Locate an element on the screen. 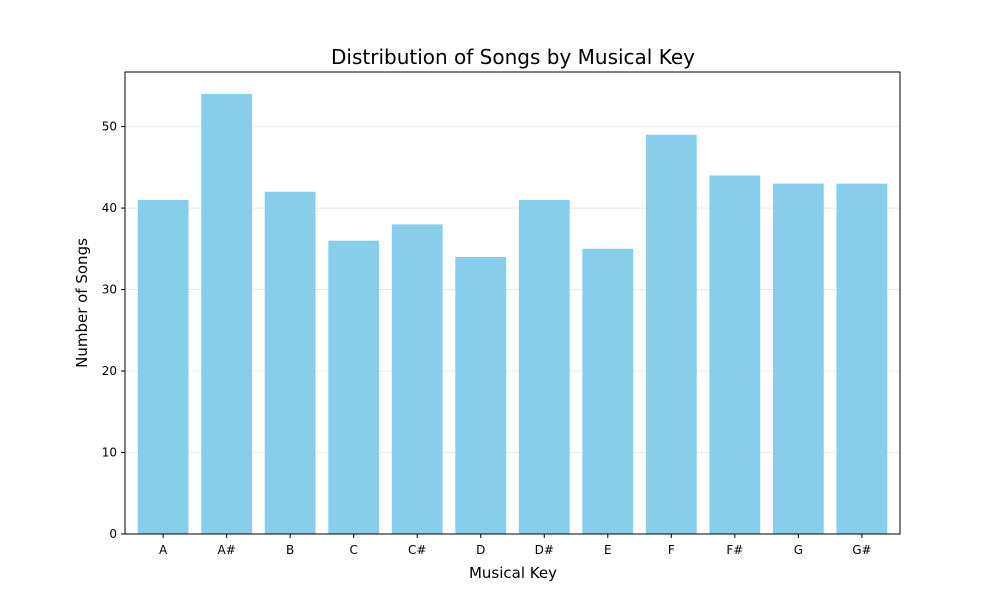 This screenshot has height=600, width=1000. x-tick-label: D# is located at coordinates (544, 550).